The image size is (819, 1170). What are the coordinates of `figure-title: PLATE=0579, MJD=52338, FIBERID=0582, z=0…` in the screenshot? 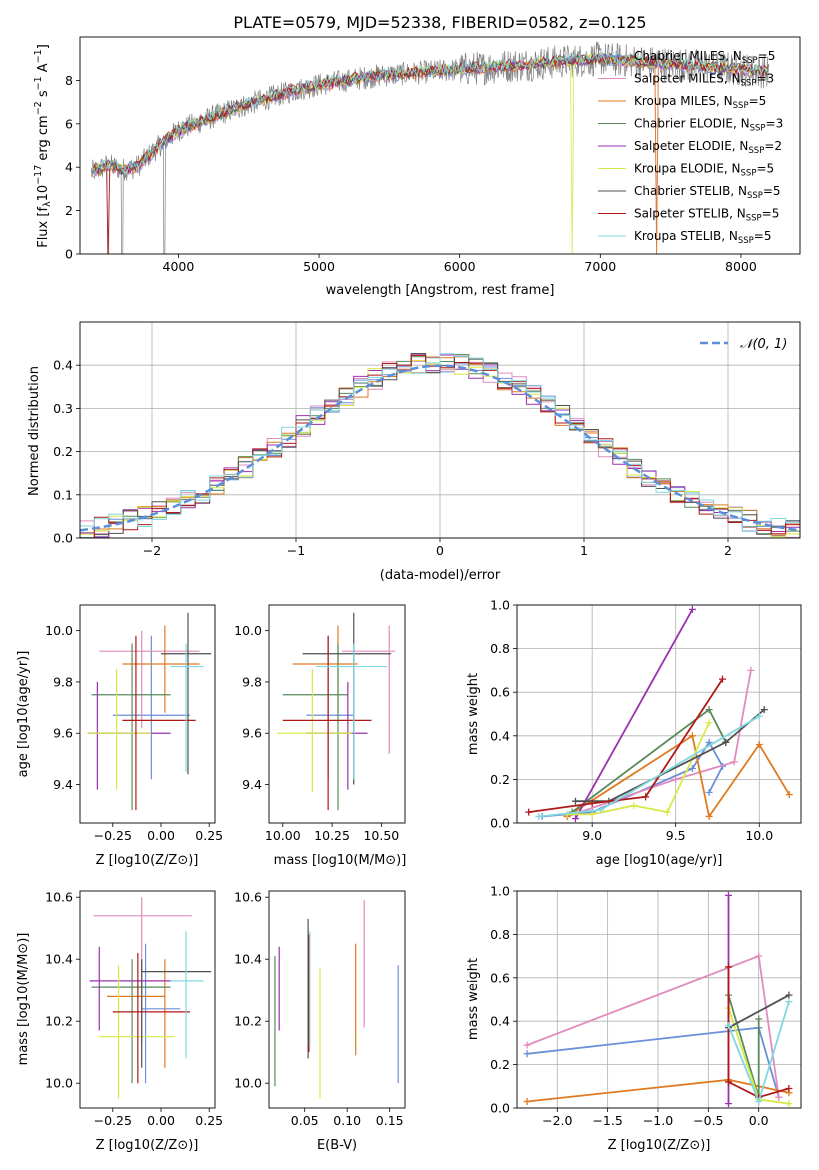 It's located at (439, 22).